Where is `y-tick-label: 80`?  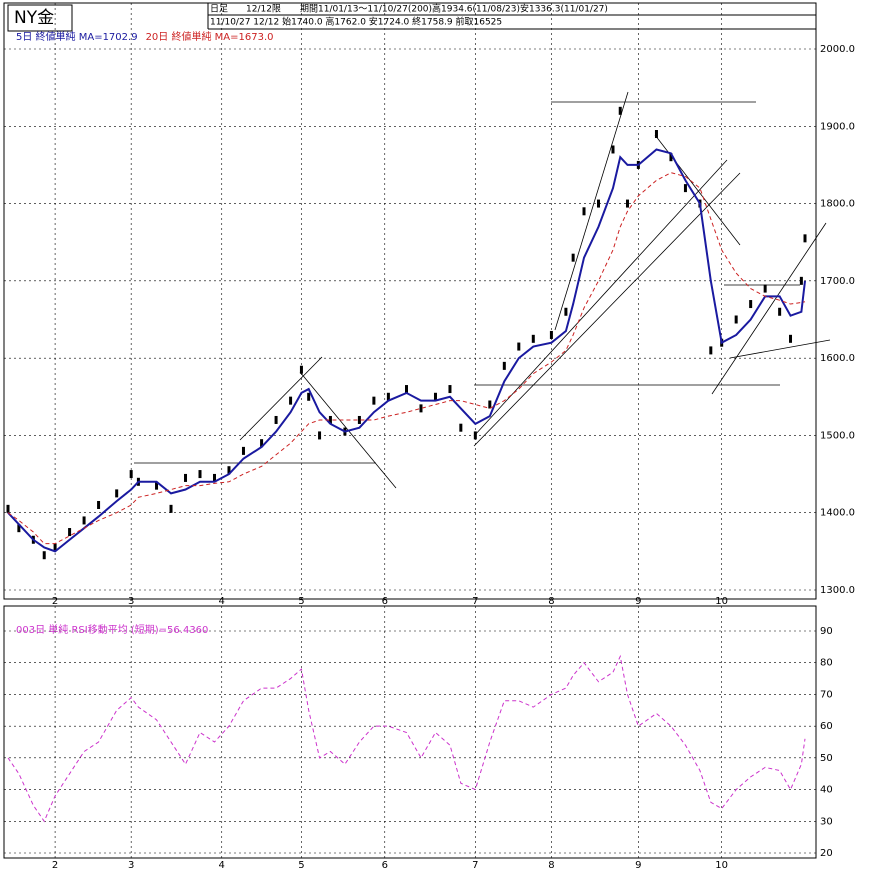
y-tick-label: 80 is located at coordinates (826, 663).